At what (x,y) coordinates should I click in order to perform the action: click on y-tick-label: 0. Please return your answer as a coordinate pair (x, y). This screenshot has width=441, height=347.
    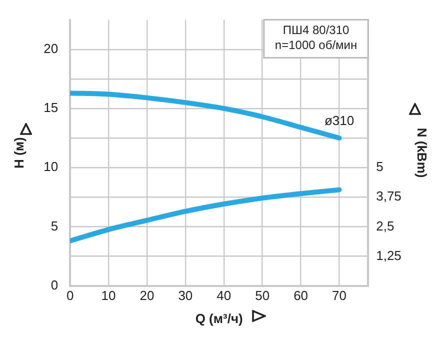
    Looking at the image, I should click on (54, 284).